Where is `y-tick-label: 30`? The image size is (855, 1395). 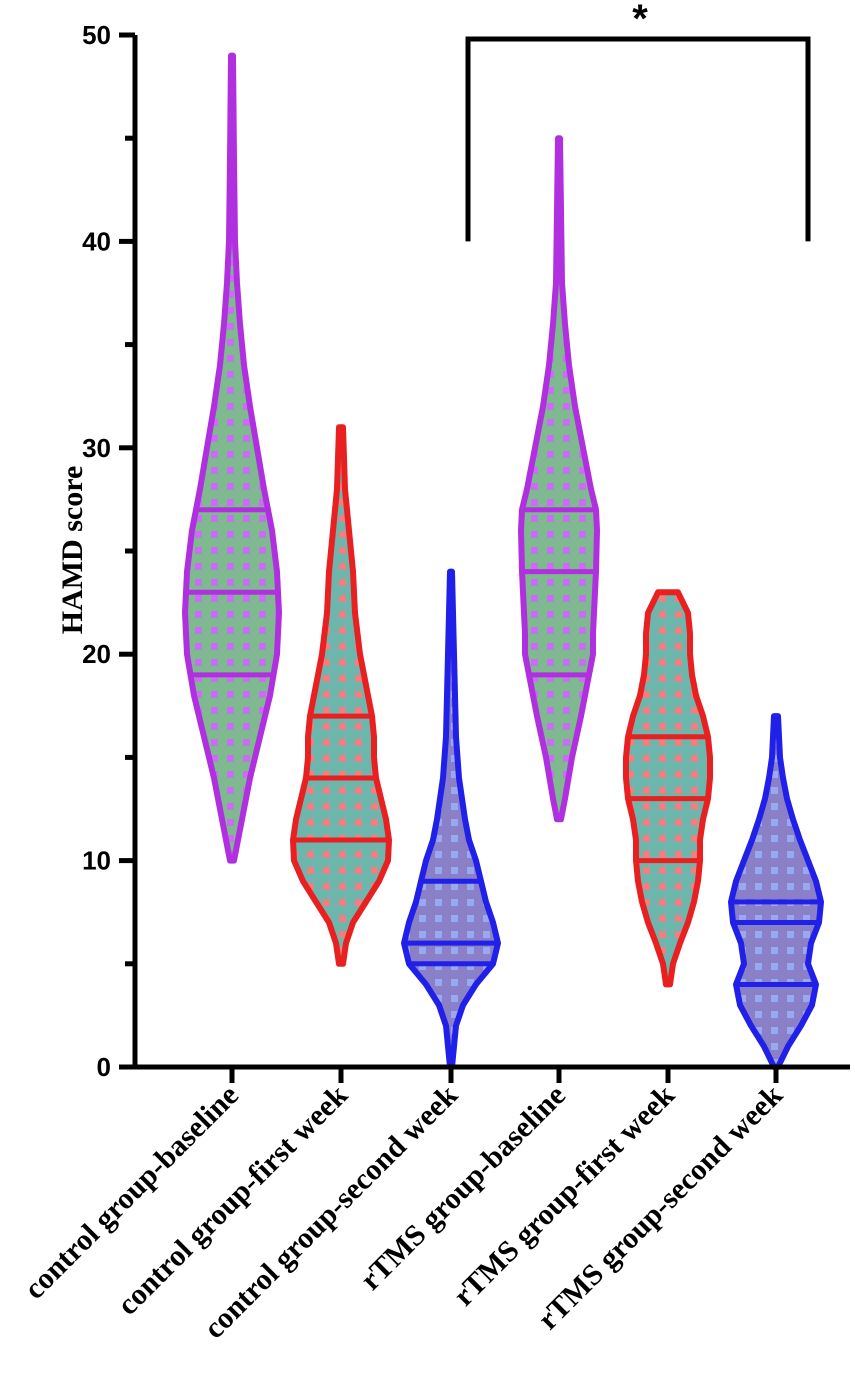
y-tick-label: 30 is located at coordinates (96, 448).